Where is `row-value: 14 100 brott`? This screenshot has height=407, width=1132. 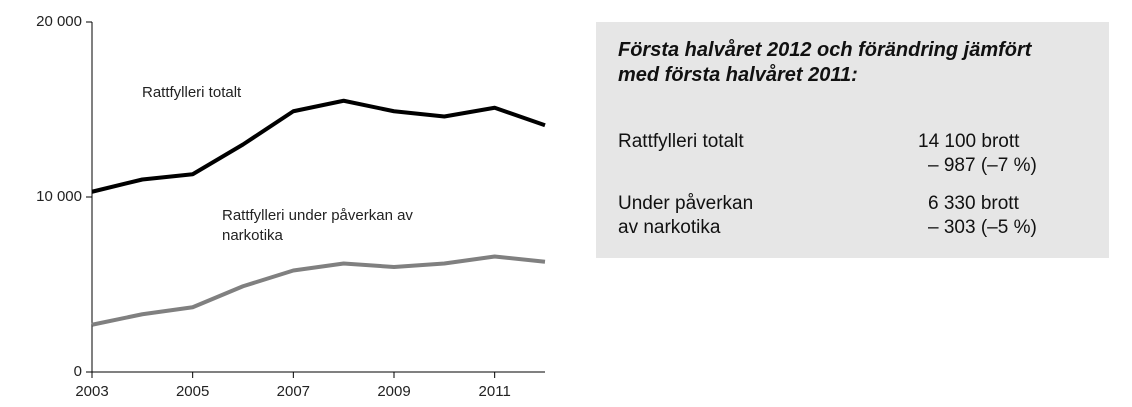 row-value: 14 100 brott is located at coordinates (969, 141).